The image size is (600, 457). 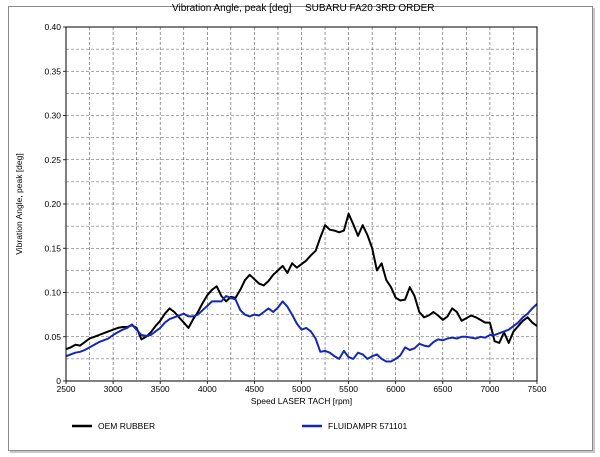 What do you see at coordinates (489, 389) in the screenshot?
I see `x-tick-label: 7000` at bounding box center [489, 389].